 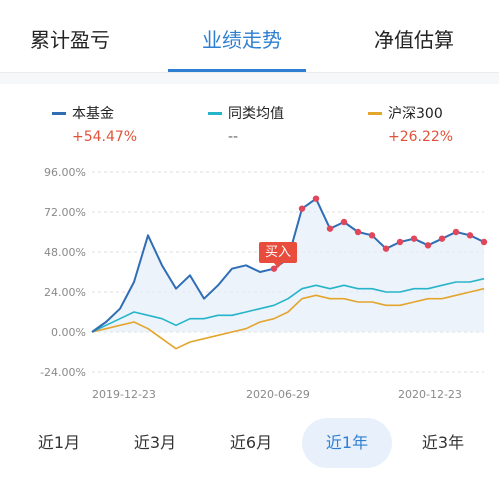 I want to click on legend-value: +54.47%, so click(x=105, y=137).